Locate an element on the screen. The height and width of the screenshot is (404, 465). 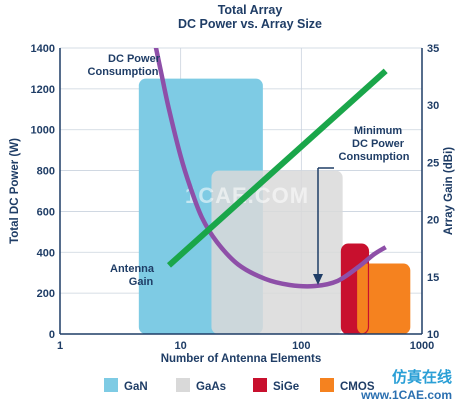
annotation-minimum-line2: DC Power is located at coordinates (378, 144).